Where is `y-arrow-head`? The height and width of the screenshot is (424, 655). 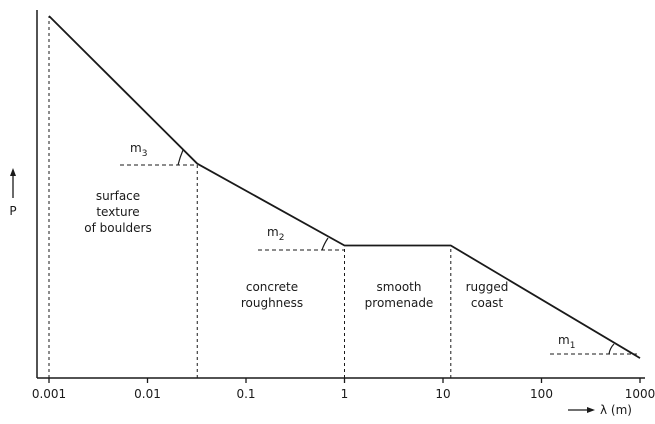 y-arrow-head is located at coordinates (13, 172).